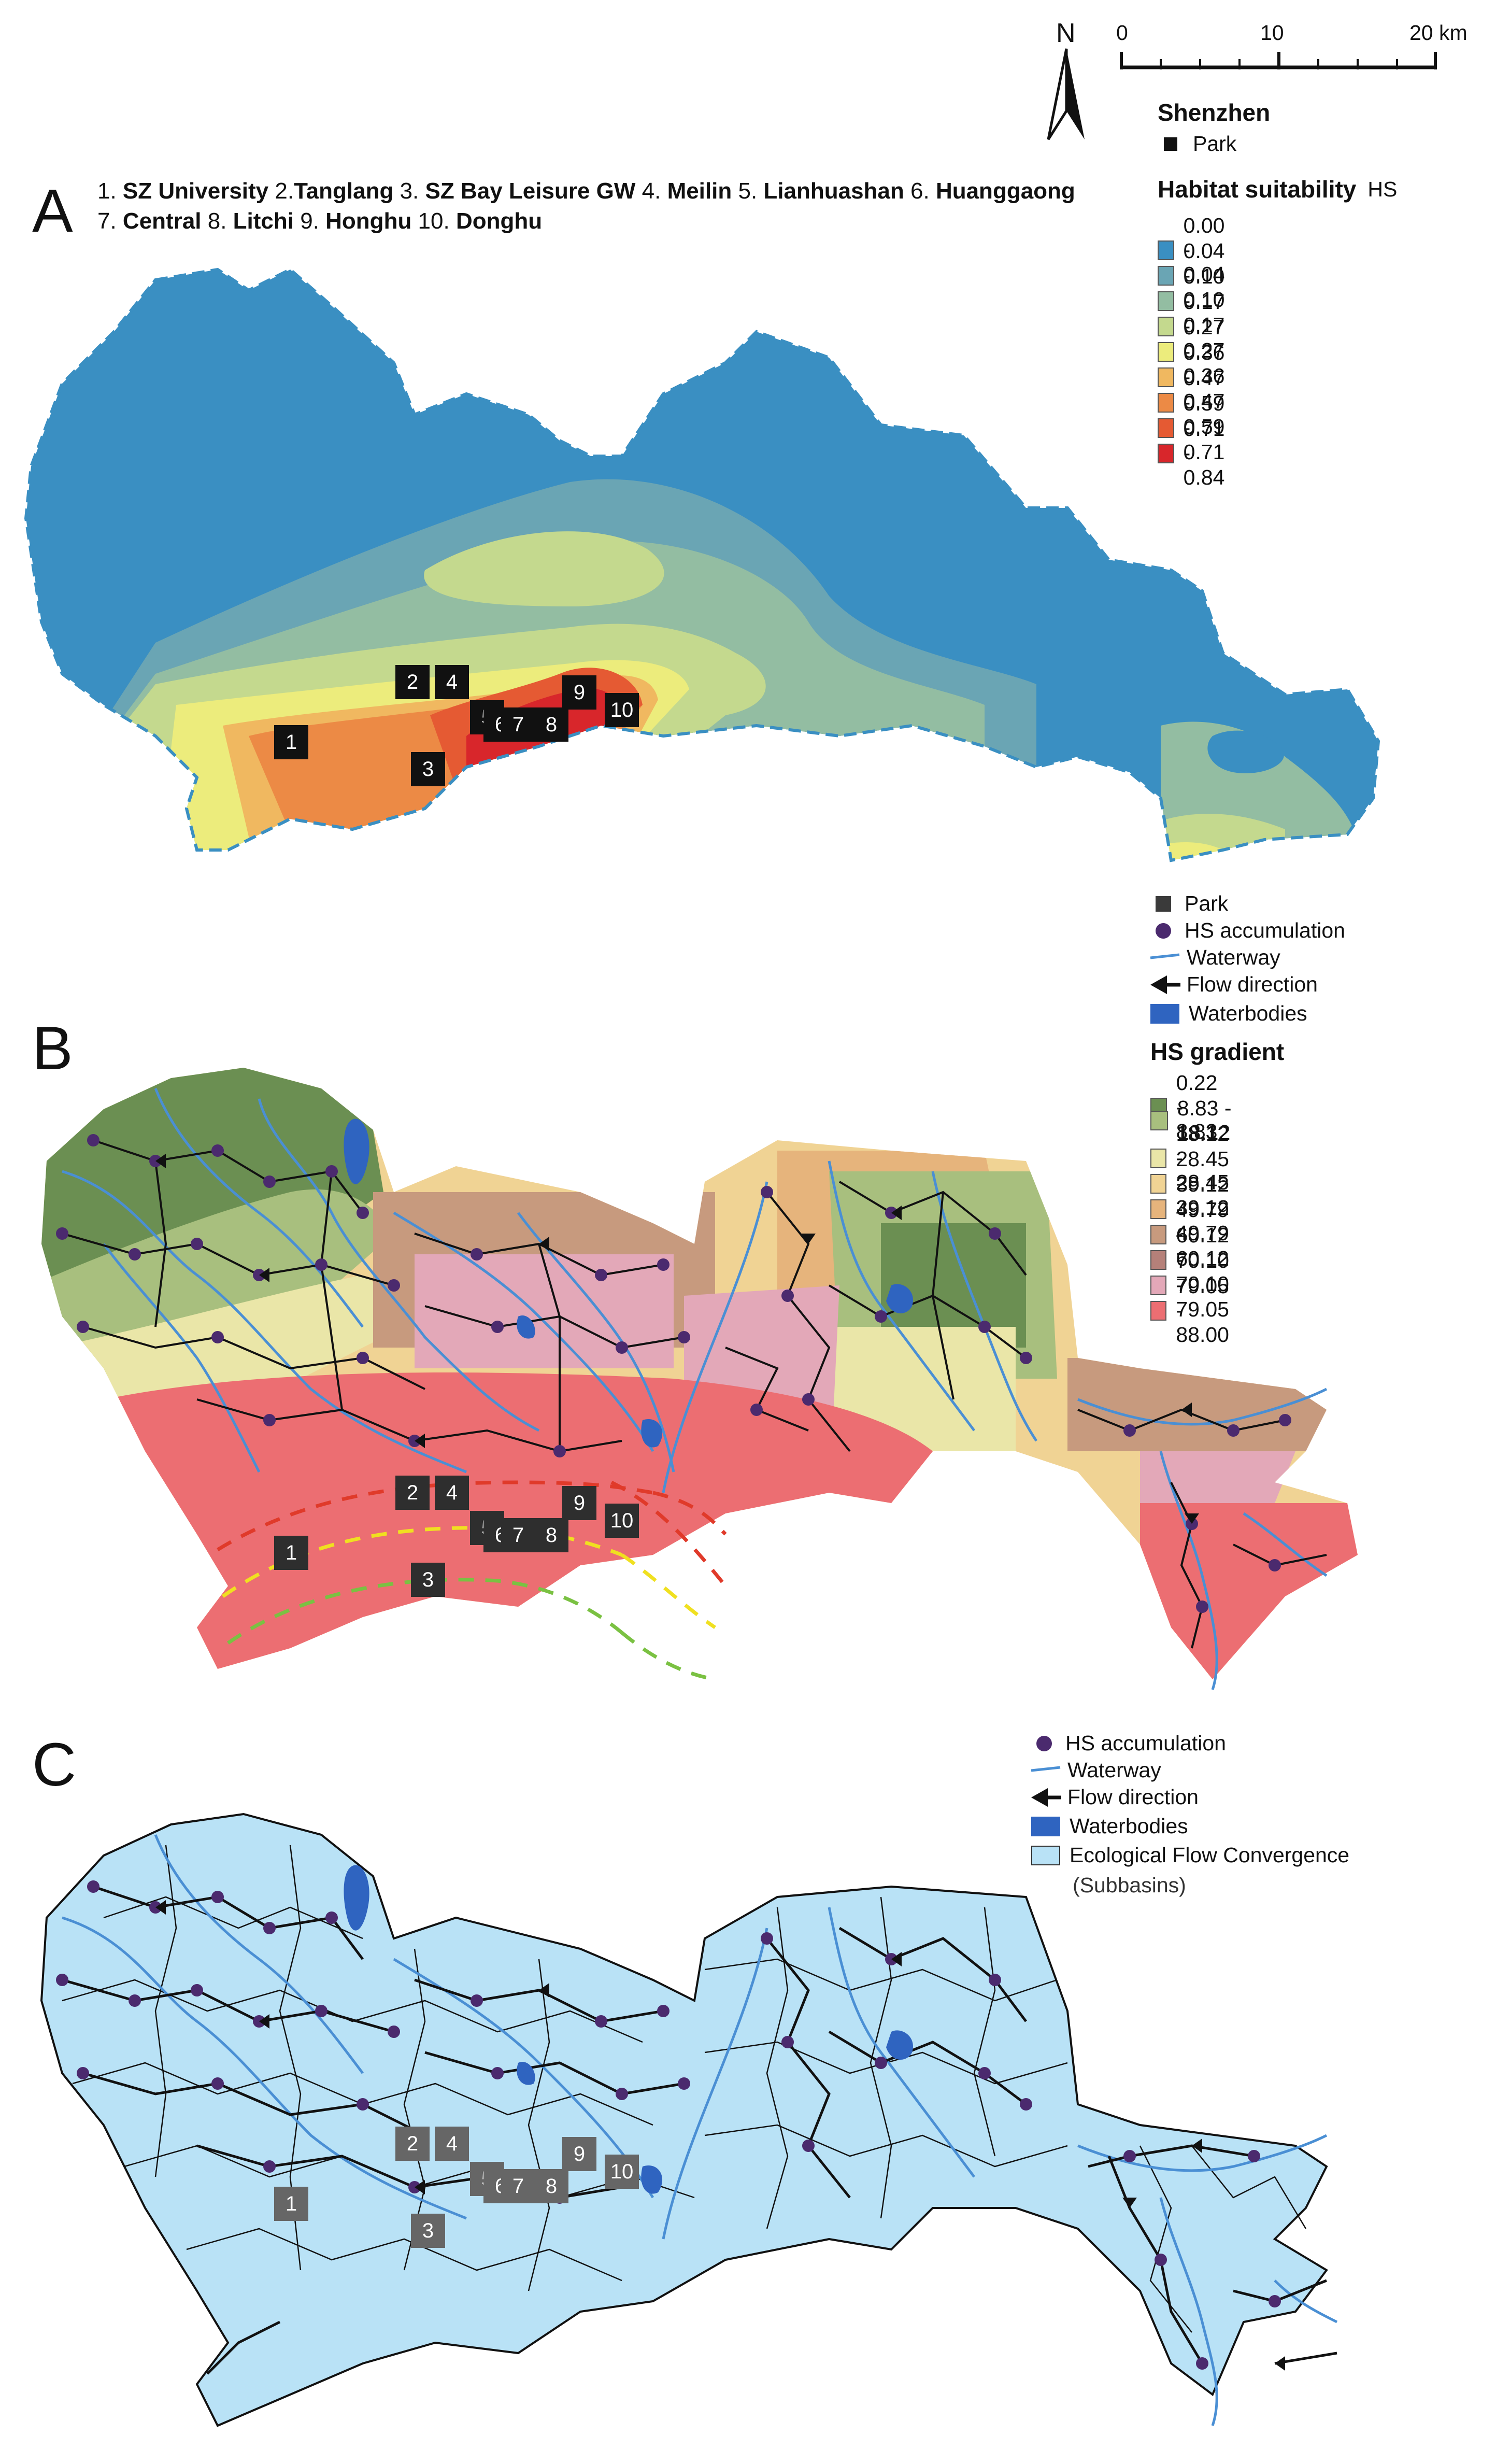 The height and width of the screenshot is (2464, 1510). Describe the element at coordinates (433, 221) in the screenshot. I see `park-list-number: 10.` at that location.